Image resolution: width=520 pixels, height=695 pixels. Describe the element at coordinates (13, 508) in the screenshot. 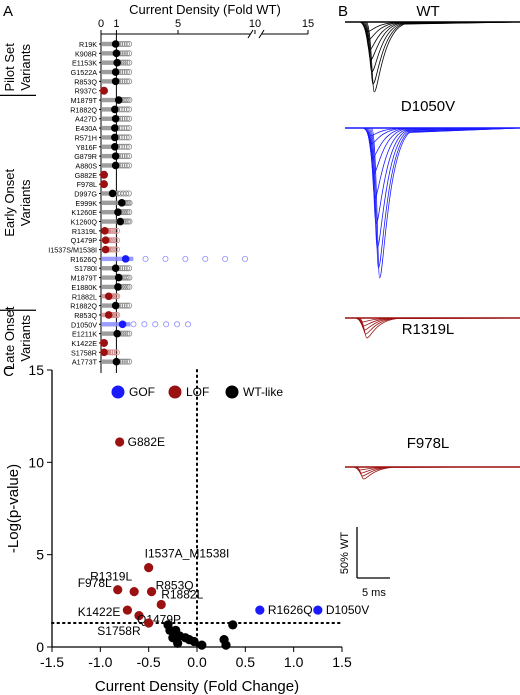

I see `y-axis-label: -Log(p-value)` at that location.